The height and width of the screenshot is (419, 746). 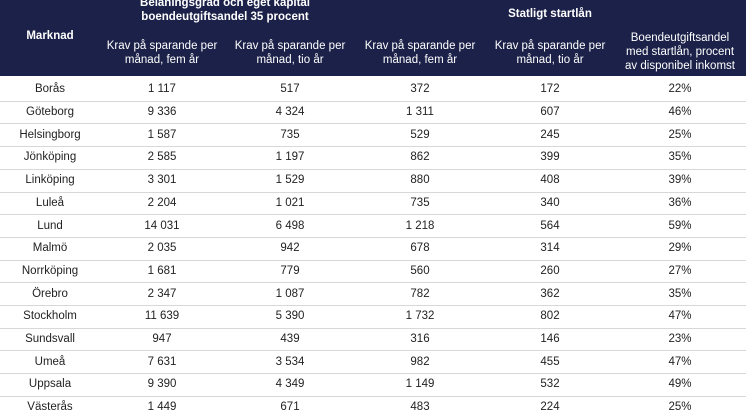 I want to click on cell-value: 862, so click(x=420, y=157).